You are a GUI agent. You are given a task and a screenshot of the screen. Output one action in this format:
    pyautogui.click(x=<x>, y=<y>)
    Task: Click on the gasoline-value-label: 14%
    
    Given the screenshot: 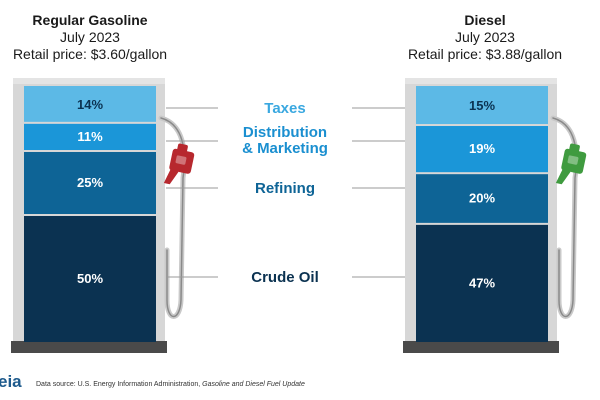 What is the action you would take?
    pyautogui.click(x=90, y=104)
    